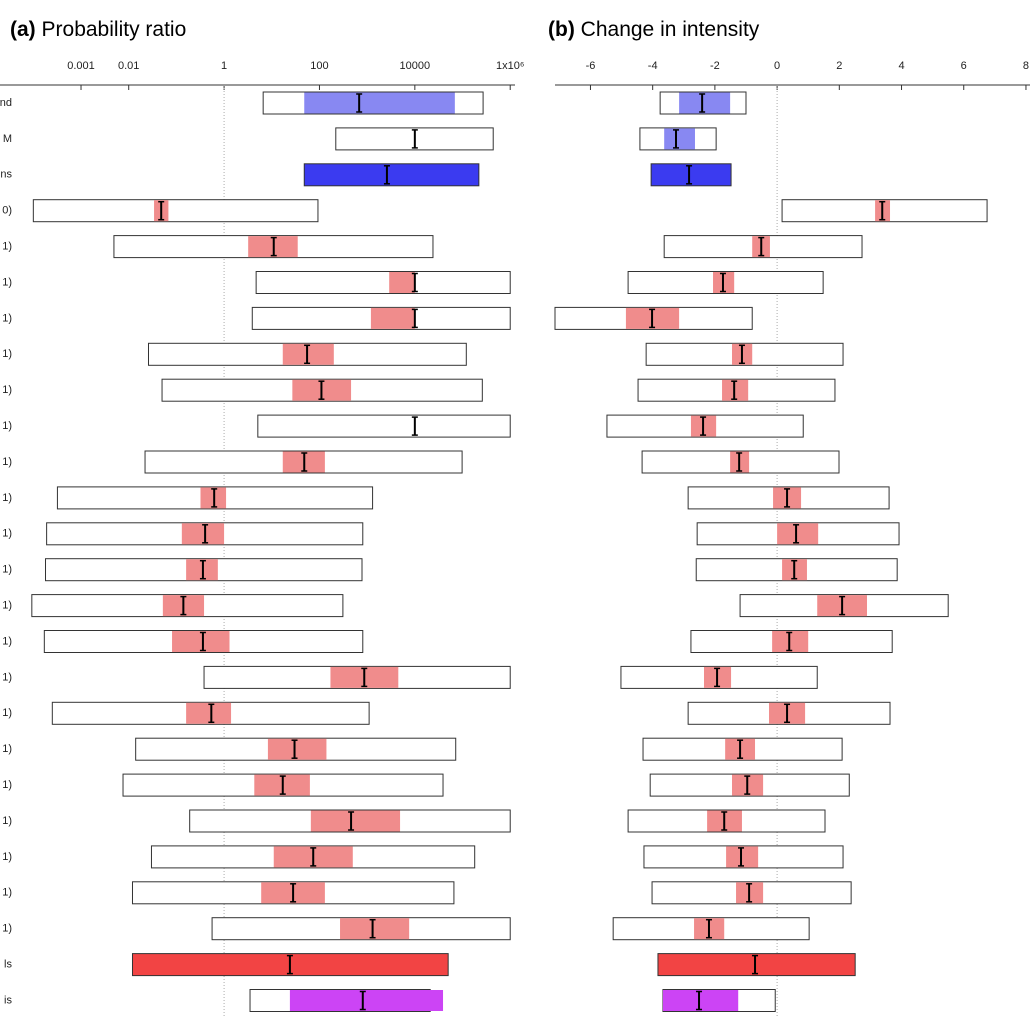 This screenshot has width=1030, height=1016. What do you see at coordinates (510, 66) in the screenshot?
I see `x-tick-label: 1x10⁶` at bounding box center [510, 66].